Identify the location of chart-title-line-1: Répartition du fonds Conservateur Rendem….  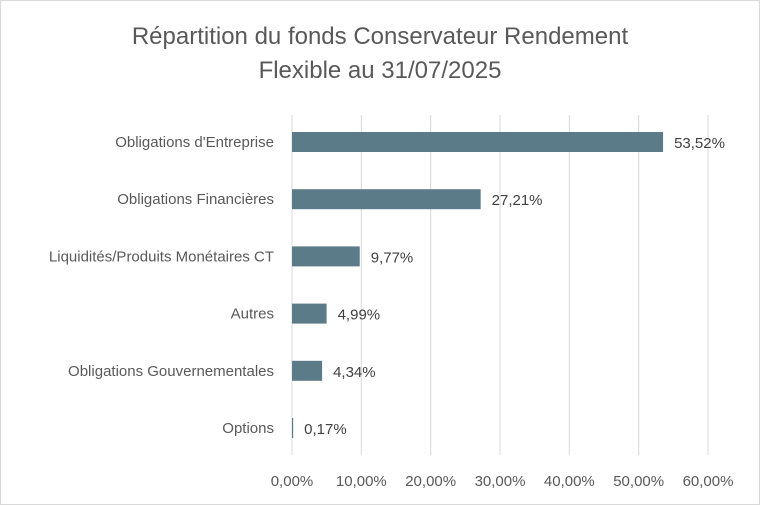
(380, 36).